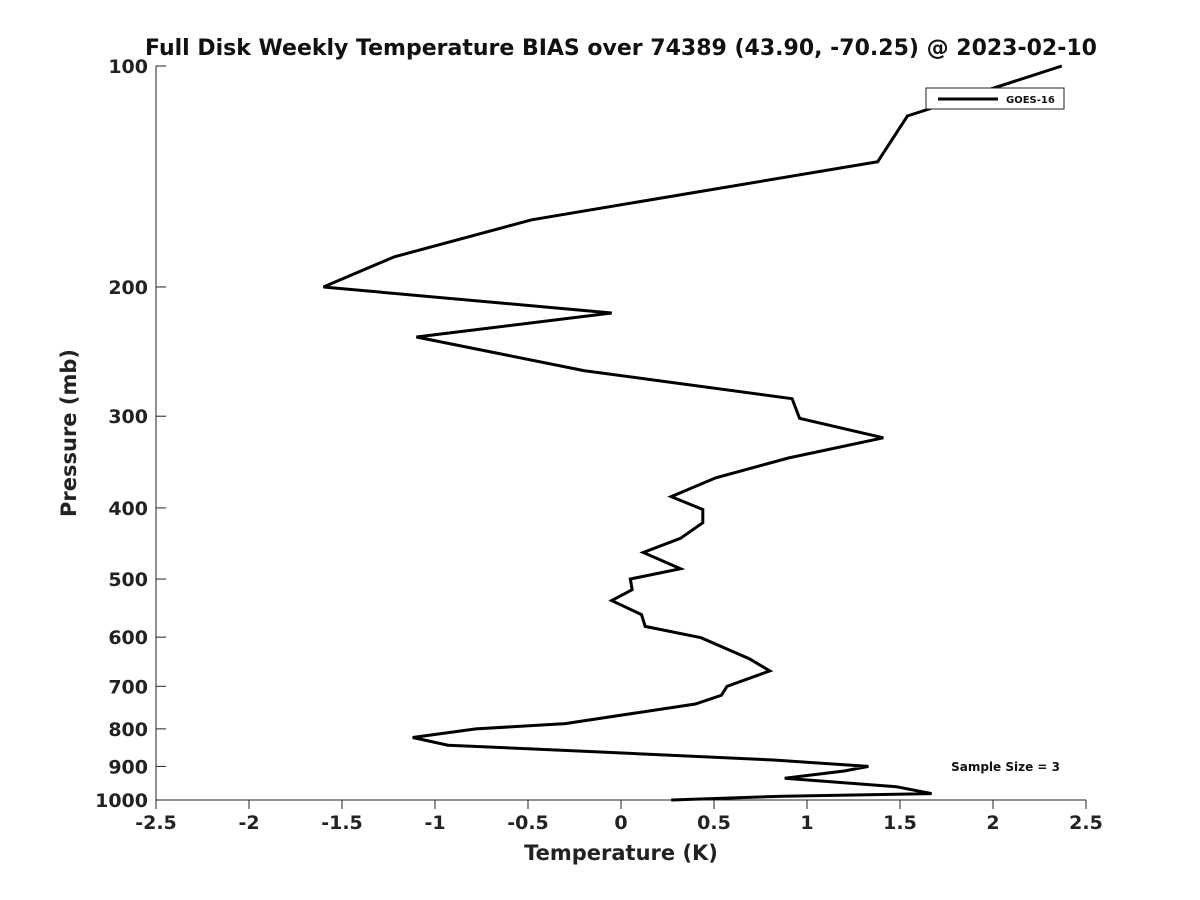 This screenshot has height=900, width=1200. I want to click on y-tick-label: 200, so click(128, 288).